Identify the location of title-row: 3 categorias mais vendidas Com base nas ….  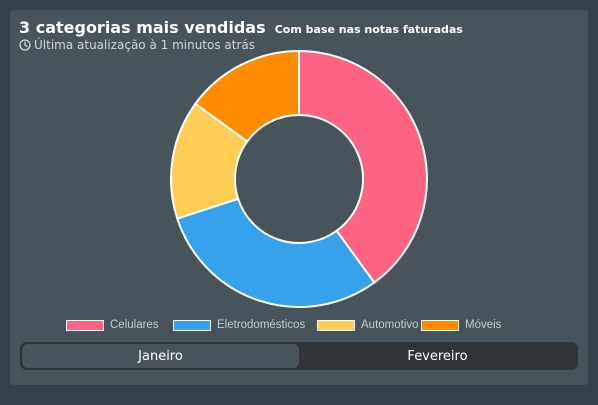
(241, 27).